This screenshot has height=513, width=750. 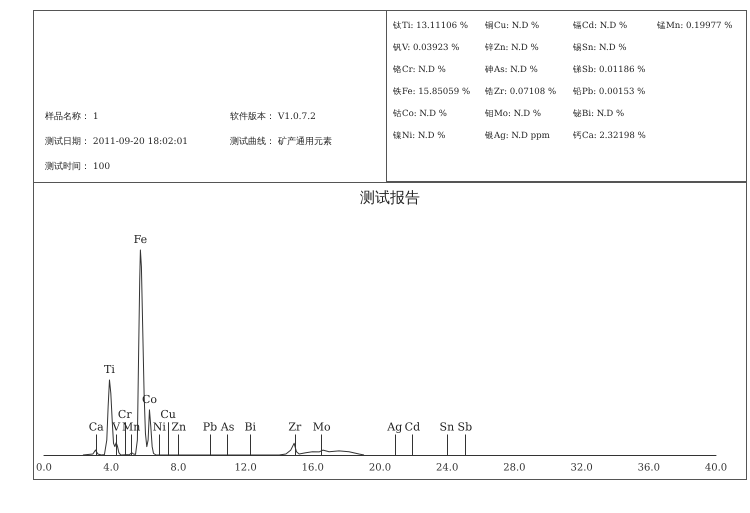 I want to click on text: 锆Zr: 0.07108 %, so click(x=521, y=92).